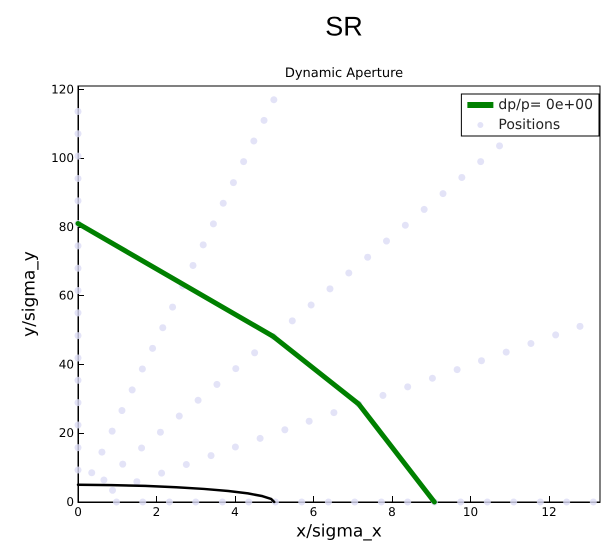 The width and height of the screenshot is (604, 547). I want to click on y-tick-label: 40, so click(66, 364).